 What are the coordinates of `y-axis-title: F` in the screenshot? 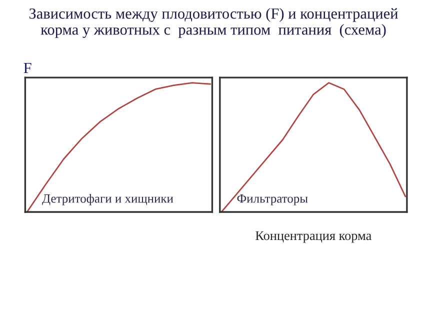 It's located at (28, 68).